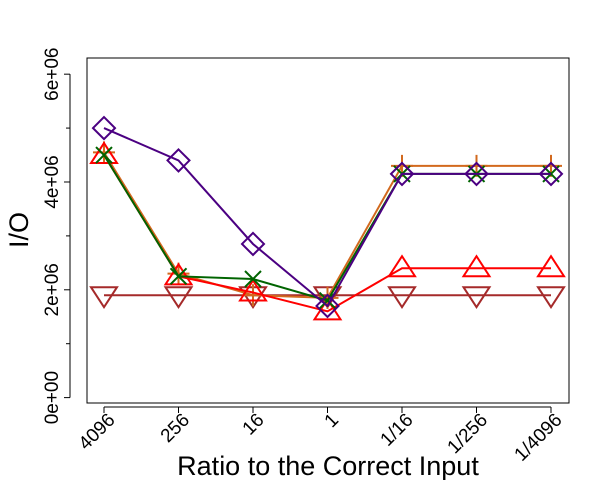  I want to click on x-tick-label: 256, so click(175, 428).